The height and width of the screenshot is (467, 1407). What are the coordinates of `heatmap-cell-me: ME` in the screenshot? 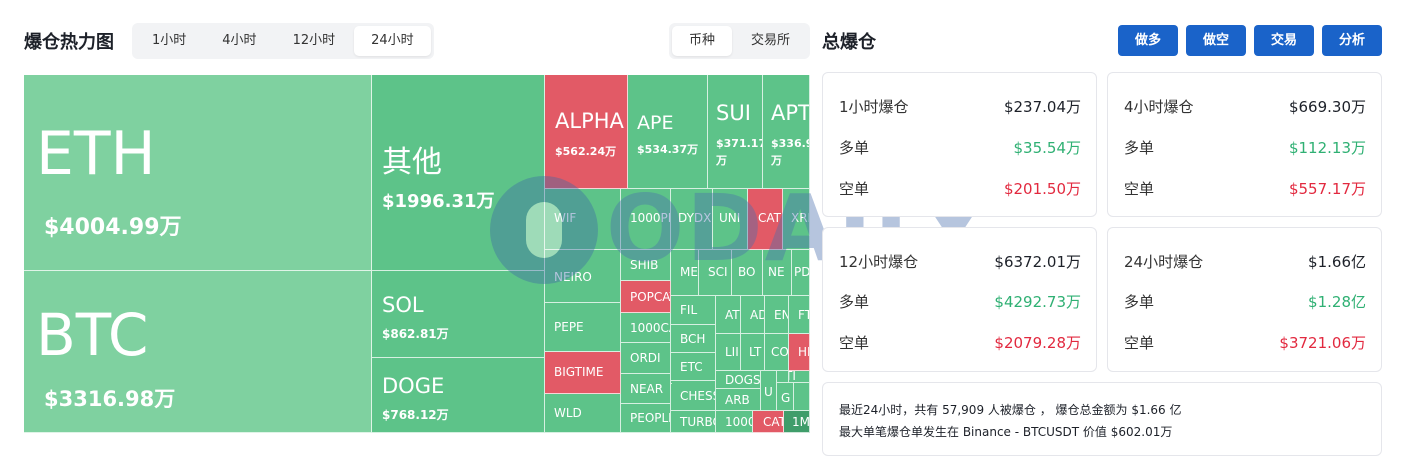 It's located at (685, 273).